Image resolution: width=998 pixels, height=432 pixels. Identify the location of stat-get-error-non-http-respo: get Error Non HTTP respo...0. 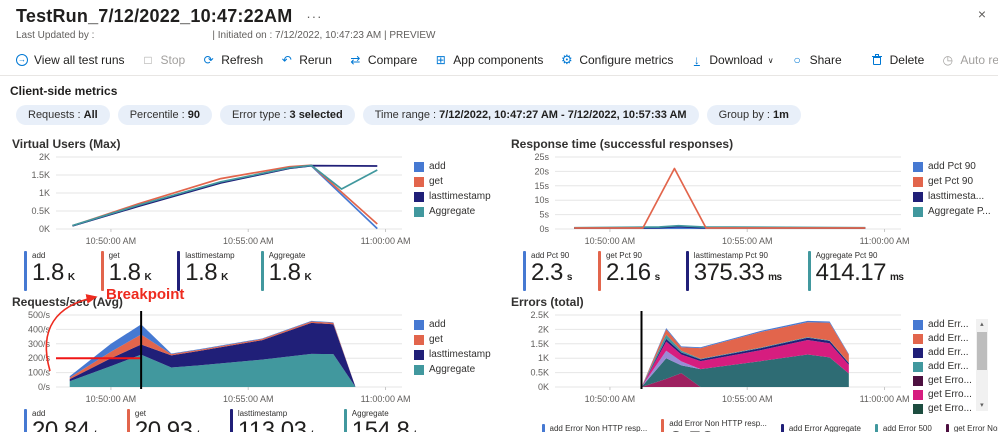
(971, 428).